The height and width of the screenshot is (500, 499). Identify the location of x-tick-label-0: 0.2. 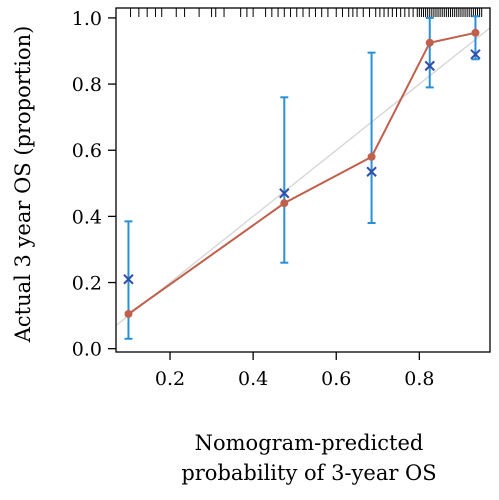
(170, 379).